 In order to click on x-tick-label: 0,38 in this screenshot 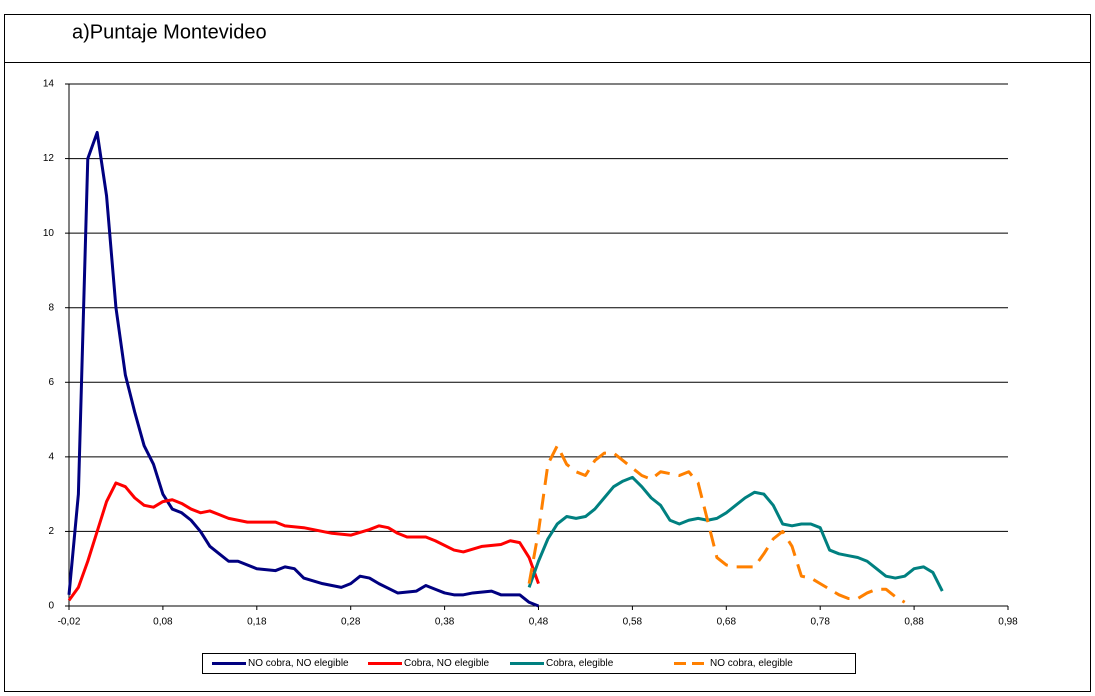, I will do `click(445, 622)`.